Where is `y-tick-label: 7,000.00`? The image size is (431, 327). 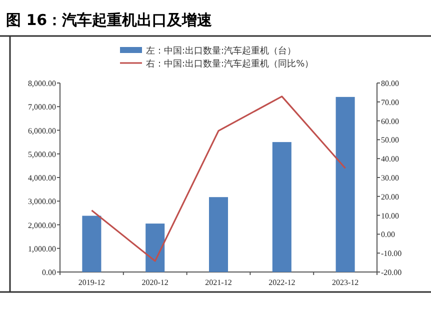
y-tick-label: 7,000.00 is located at coordinates (42, 107).